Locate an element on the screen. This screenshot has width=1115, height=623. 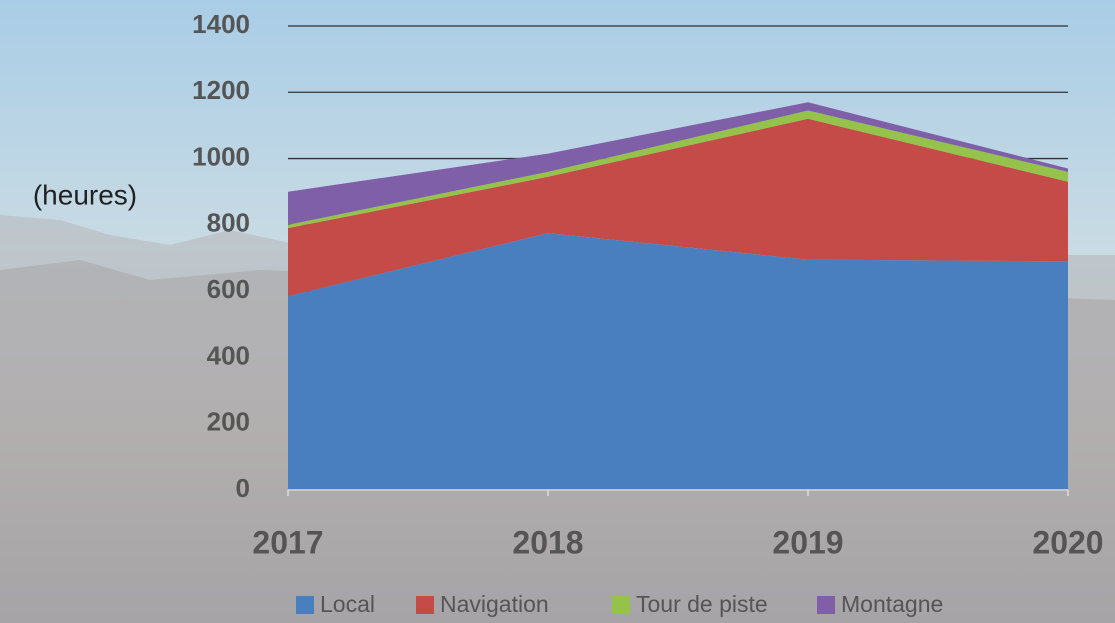
y-tick-label: 0 is located at coordinates (243, 488).